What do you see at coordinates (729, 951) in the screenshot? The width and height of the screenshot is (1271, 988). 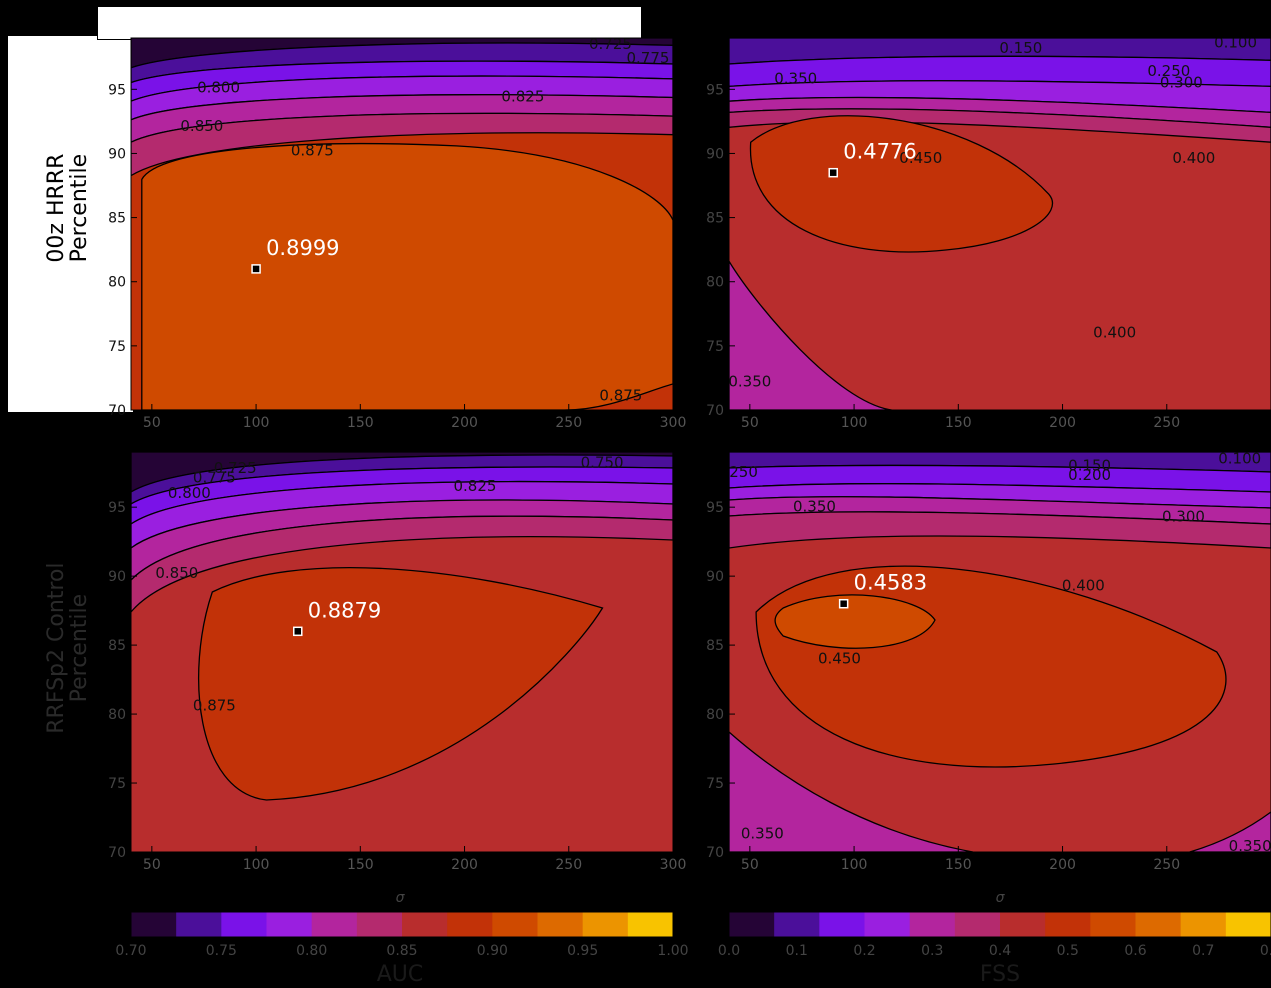 I see `colorbar-tick-label: 0.0` at bounding box center [729, 951].